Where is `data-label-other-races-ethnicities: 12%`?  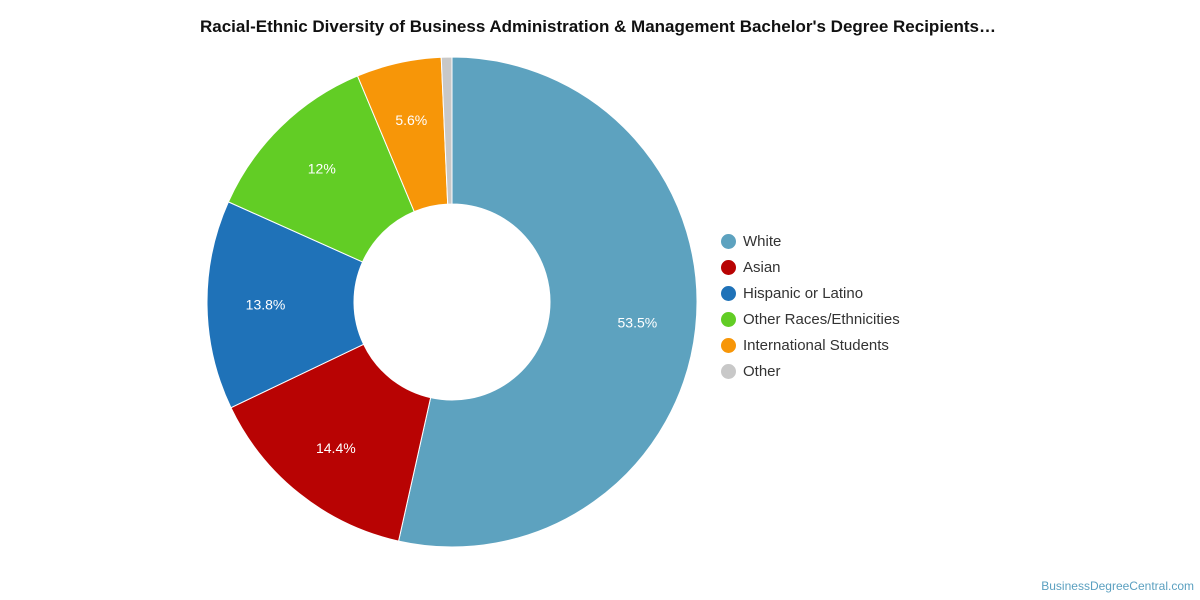 data-label-other-races-ethnicities: 12% is located at coordinates (322, 168).